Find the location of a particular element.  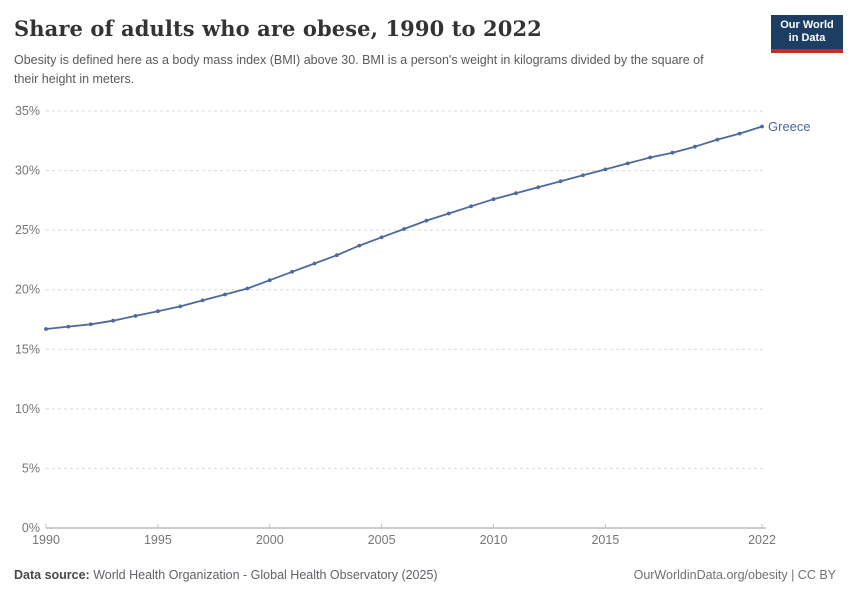

y-axis-tick-label: 15% is located at coordinates (27, 349).